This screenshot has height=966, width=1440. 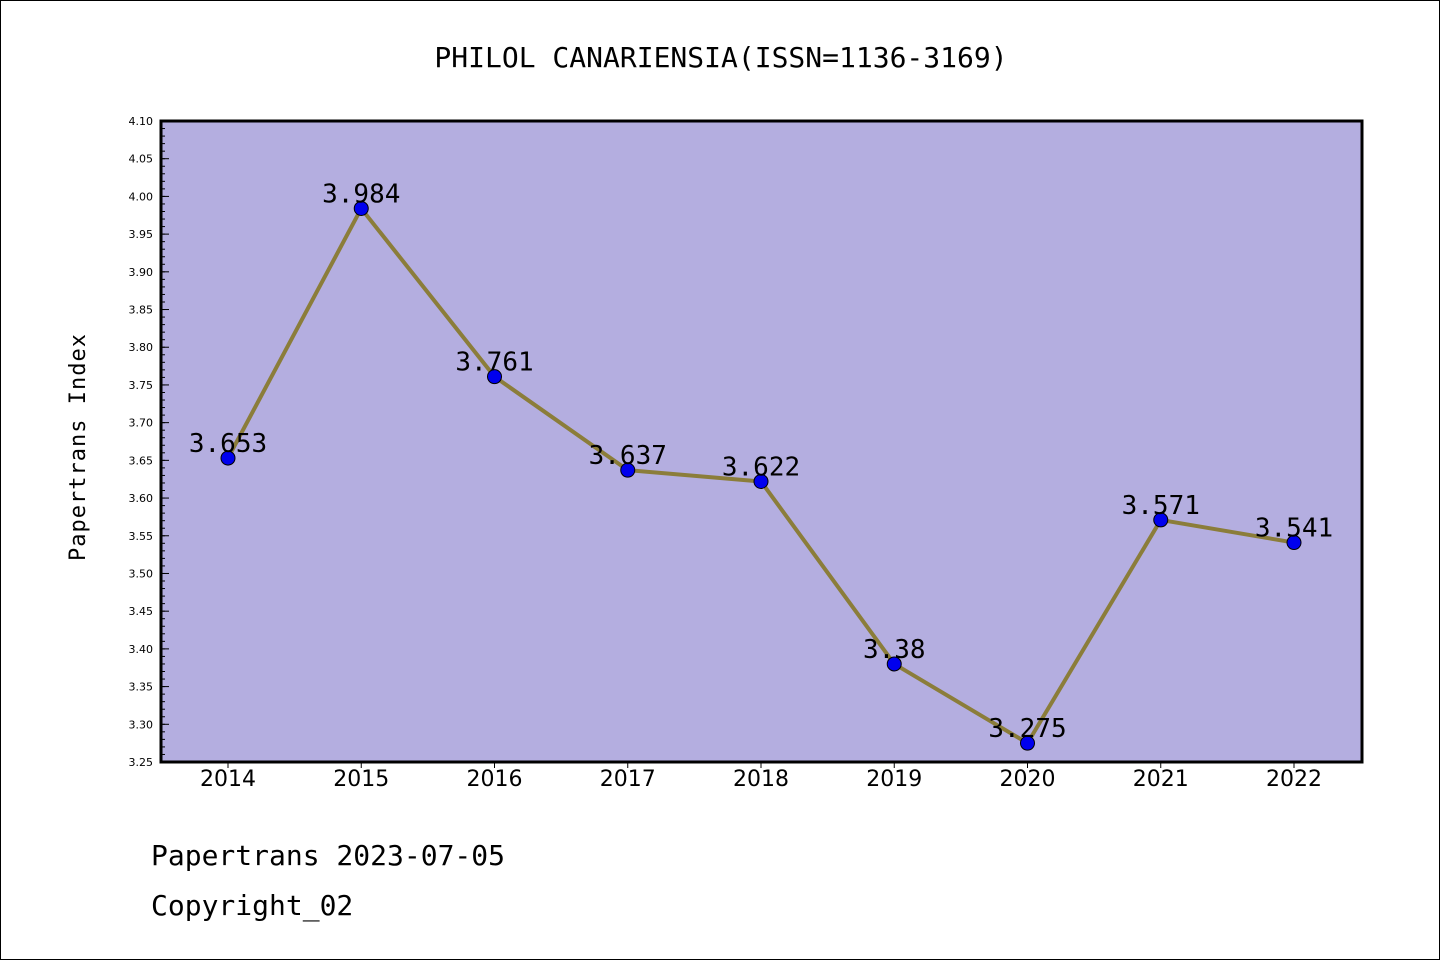 I want to click on footer-date: Papertrans 2023-07-05, so click(x=328, y=855).